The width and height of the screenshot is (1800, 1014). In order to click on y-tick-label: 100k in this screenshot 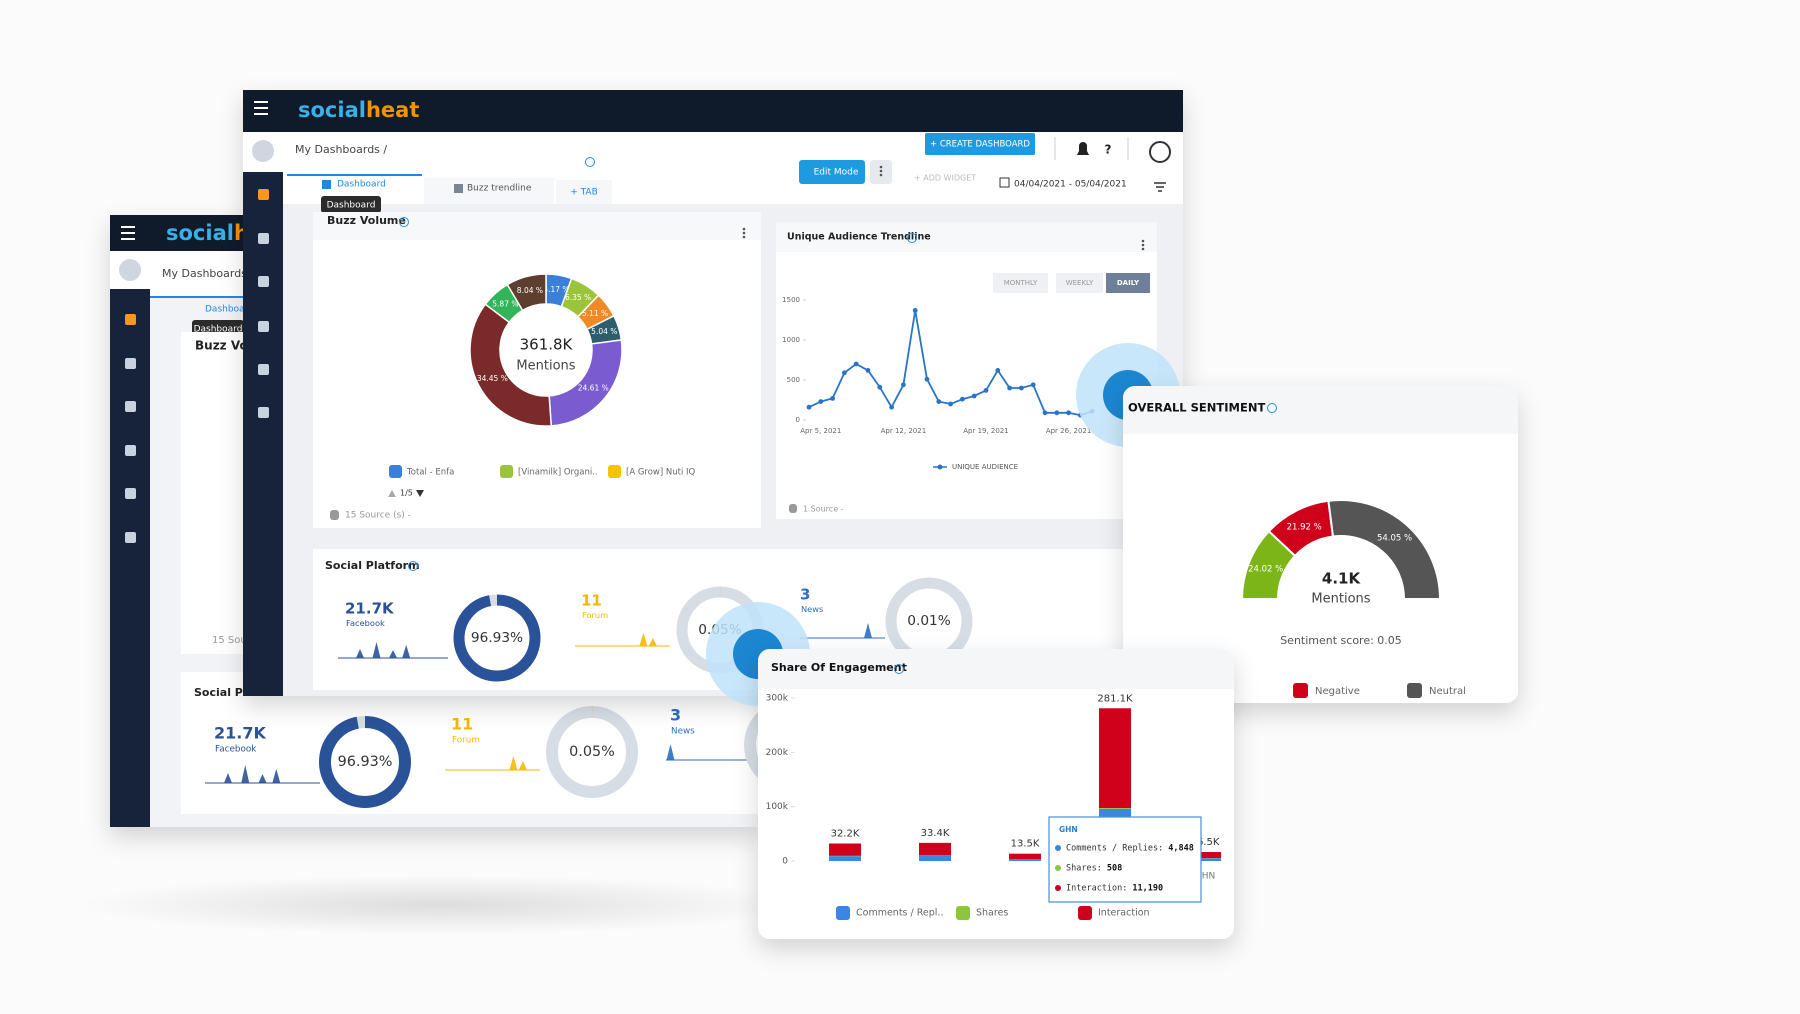, I will do `click(777, 807)`.